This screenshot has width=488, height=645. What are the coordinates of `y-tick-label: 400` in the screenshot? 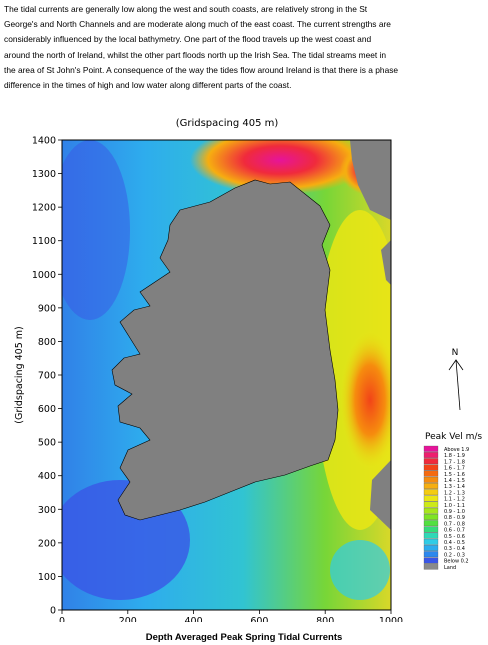 It's located at (47, 476).